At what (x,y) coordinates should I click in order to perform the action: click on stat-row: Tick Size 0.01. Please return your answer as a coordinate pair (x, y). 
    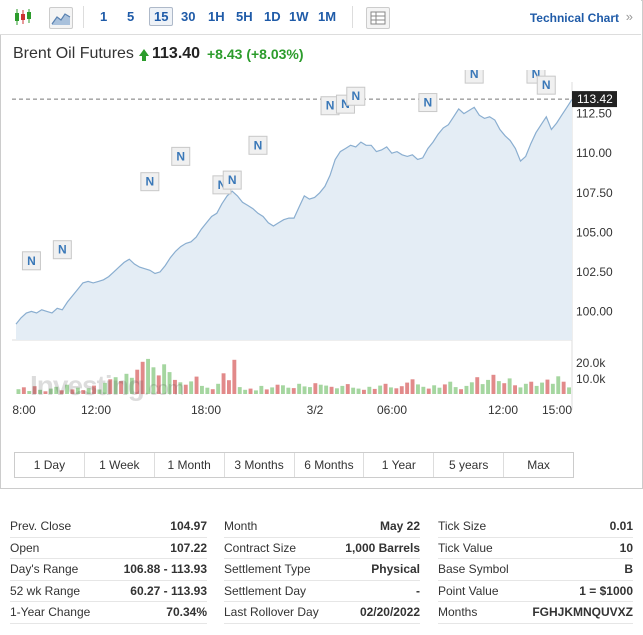
    Looking at the image, I should click on (535, 527).